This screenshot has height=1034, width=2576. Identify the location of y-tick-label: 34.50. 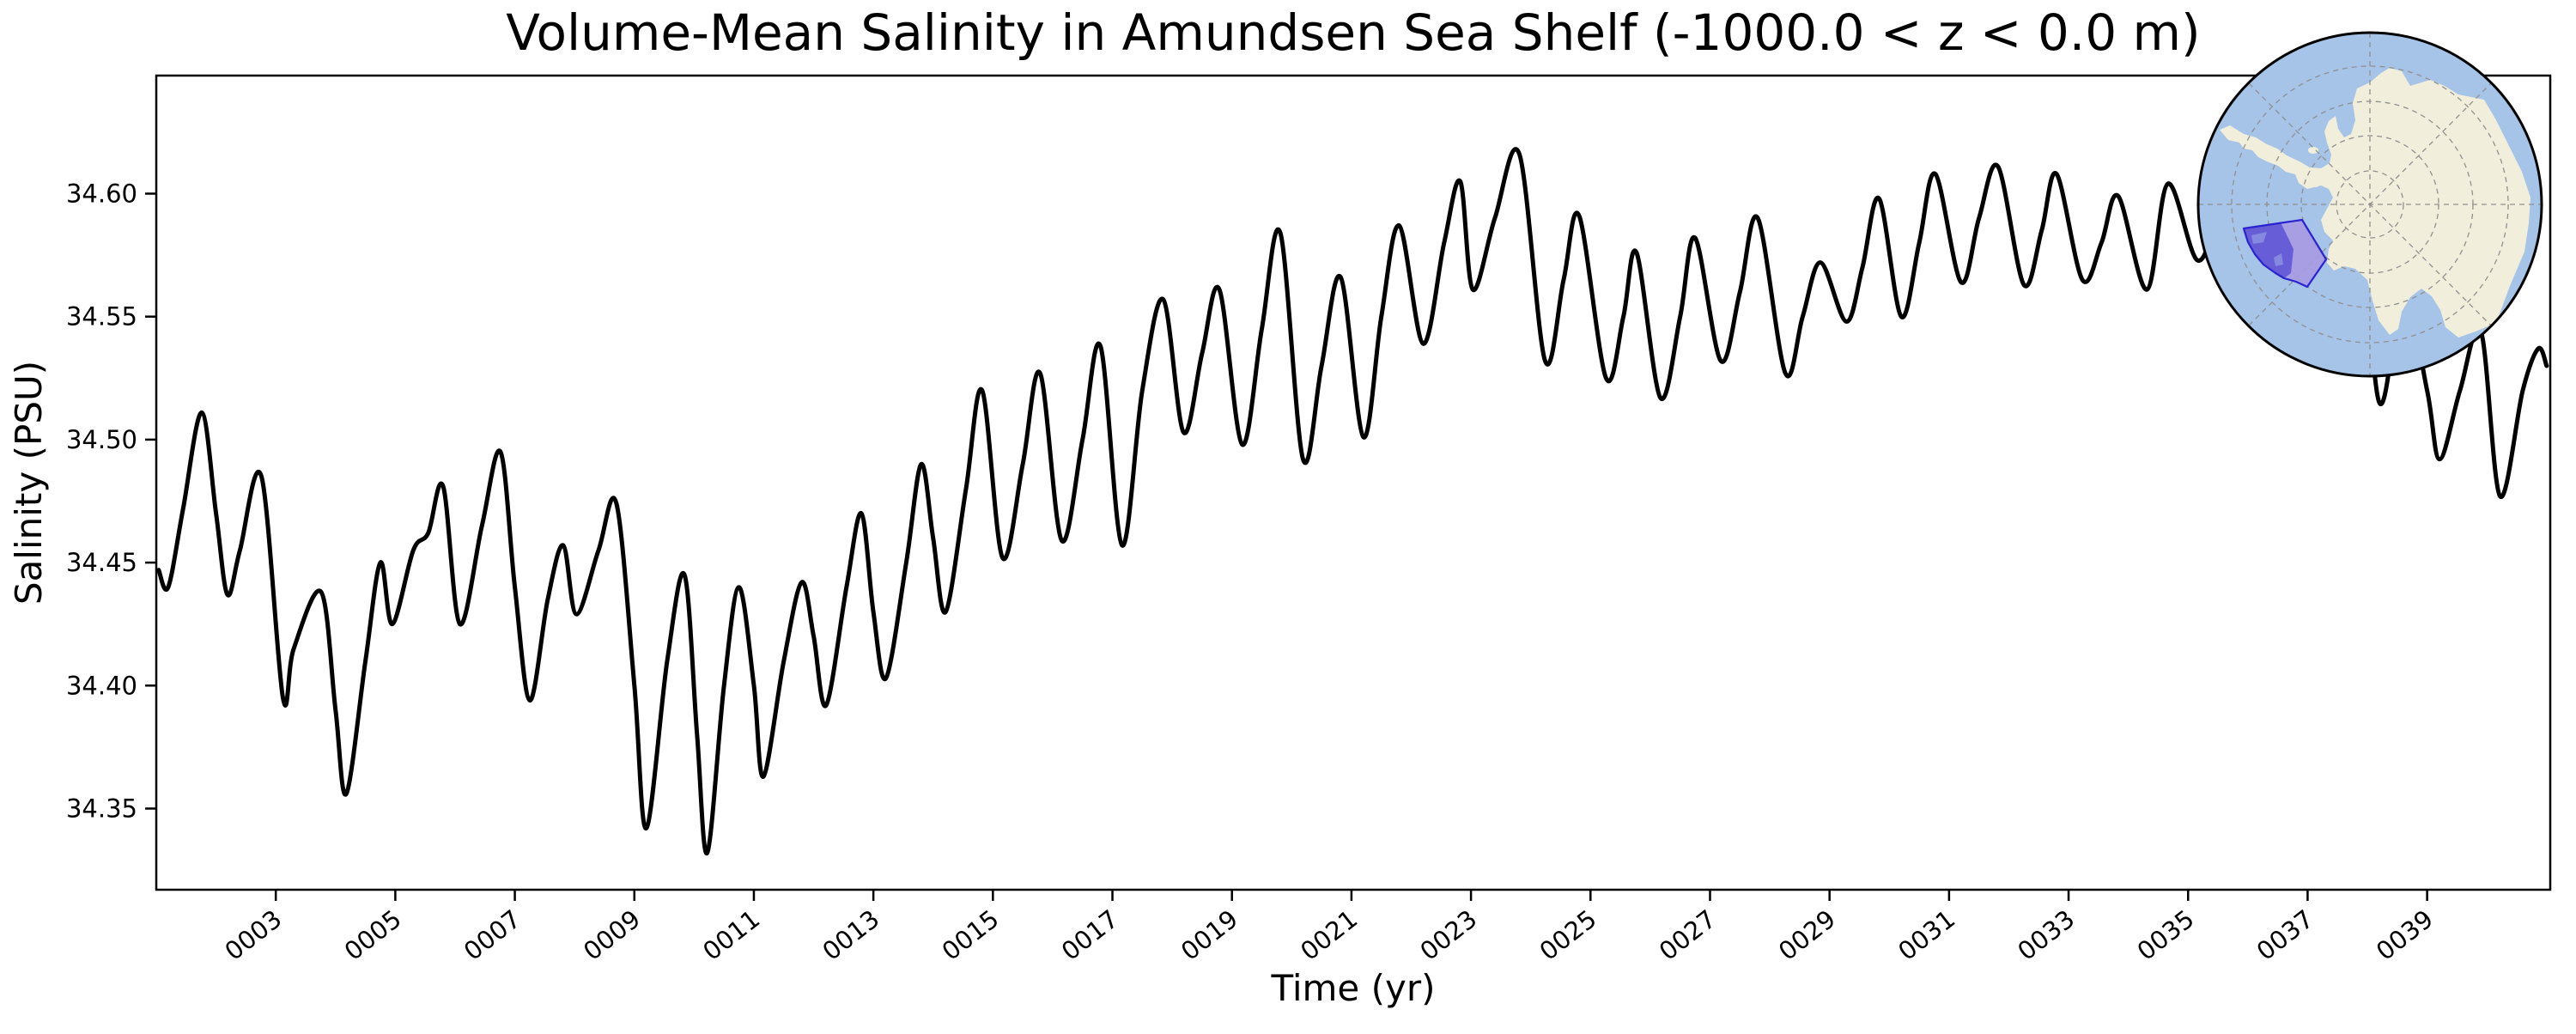
(101, 439).